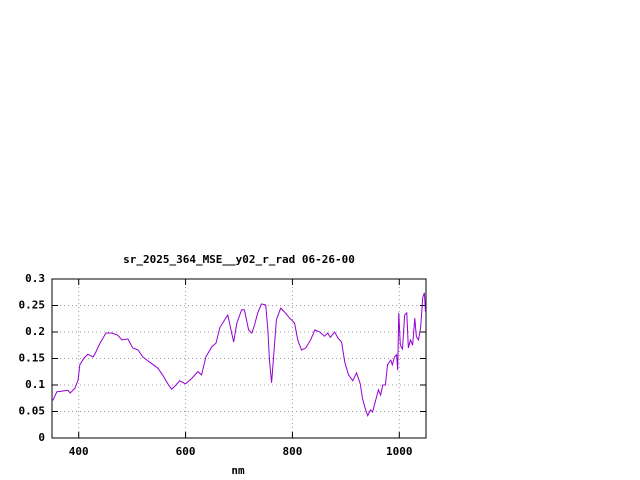 This screenshot has height=480, width=640. Describe the element at coordinates (32, 358) in the screenshot. I see `y-tick-label: 0.15` at that location.